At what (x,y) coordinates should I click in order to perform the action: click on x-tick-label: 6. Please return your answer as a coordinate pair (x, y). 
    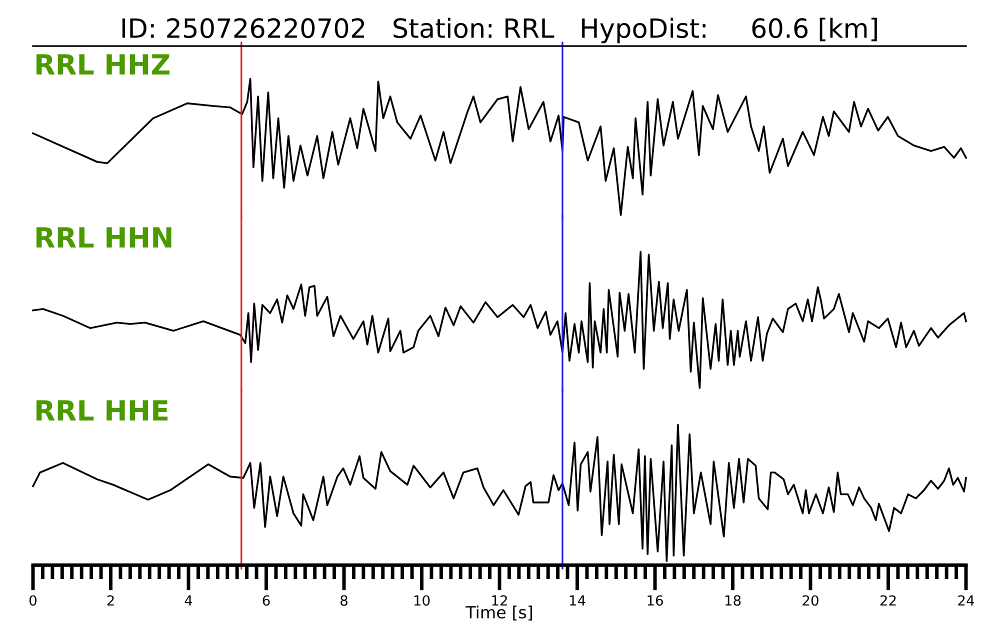
    Looking at the image, I should click on (266, 600).